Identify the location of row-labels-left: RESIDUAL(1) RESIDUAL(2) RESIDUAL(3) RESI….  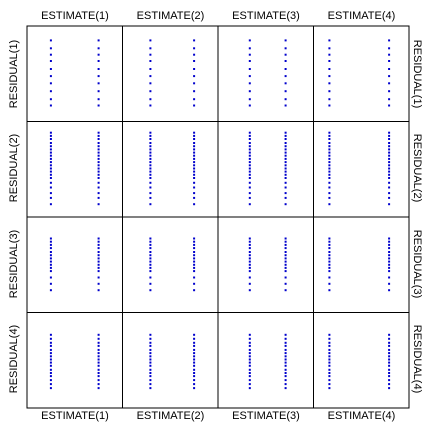
(14, 216).